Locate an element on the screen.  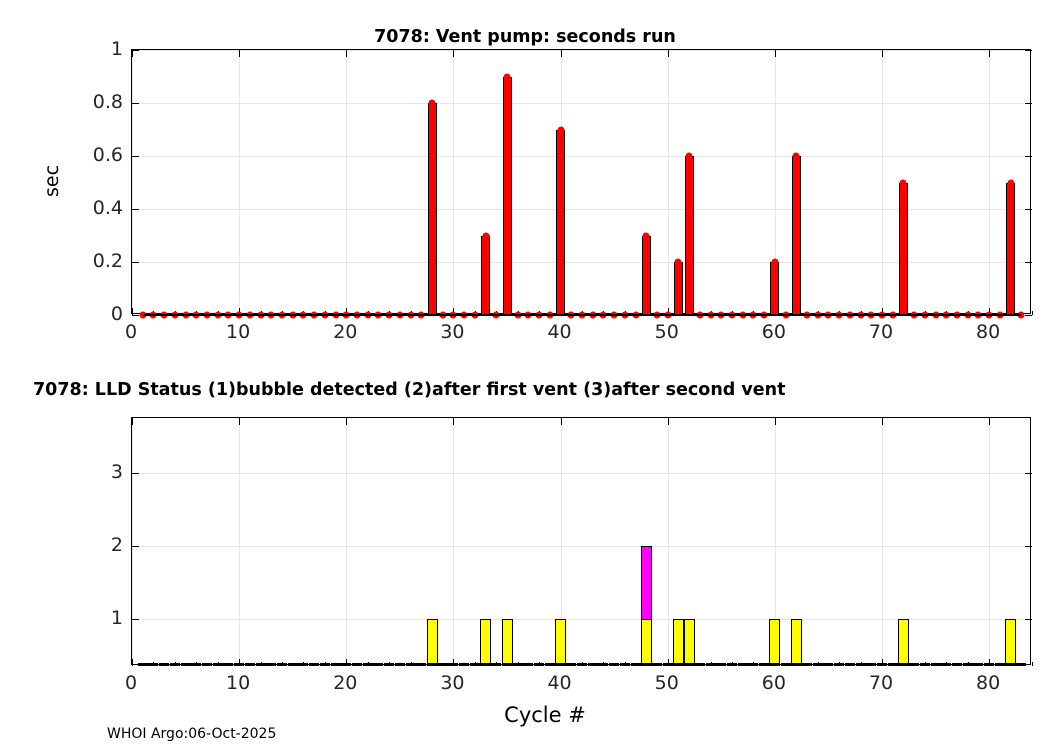
x-axis-tick-label: 70 is located at coordinates (881, 332).